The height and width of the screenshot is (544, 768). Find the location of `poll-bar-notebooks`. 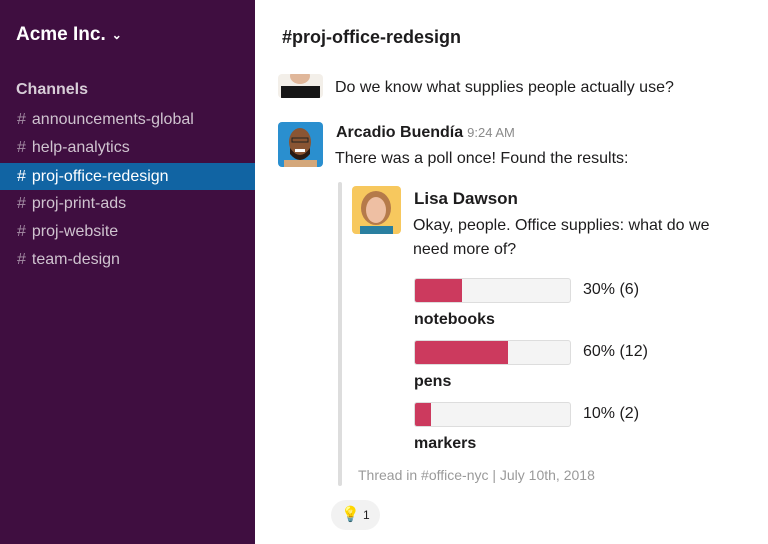

poll-bar-notebooks is located at coordinates (492, 290).